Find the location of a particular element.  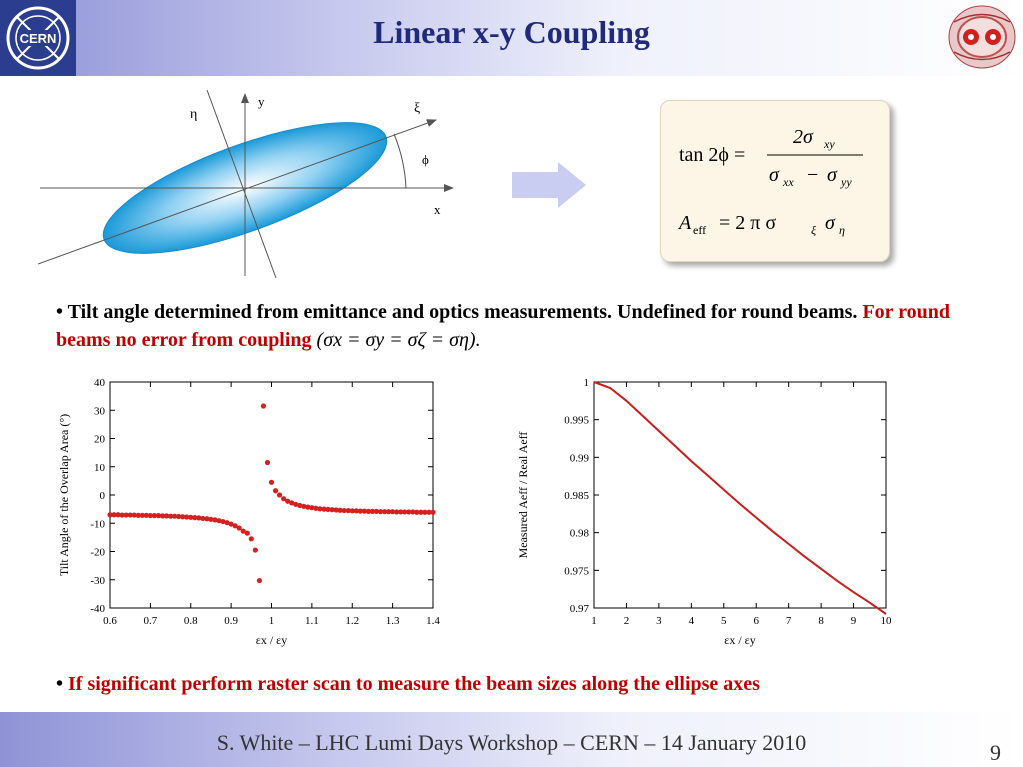

tan-formula-den-a-sub: xx is located at coordinates (788, 182).